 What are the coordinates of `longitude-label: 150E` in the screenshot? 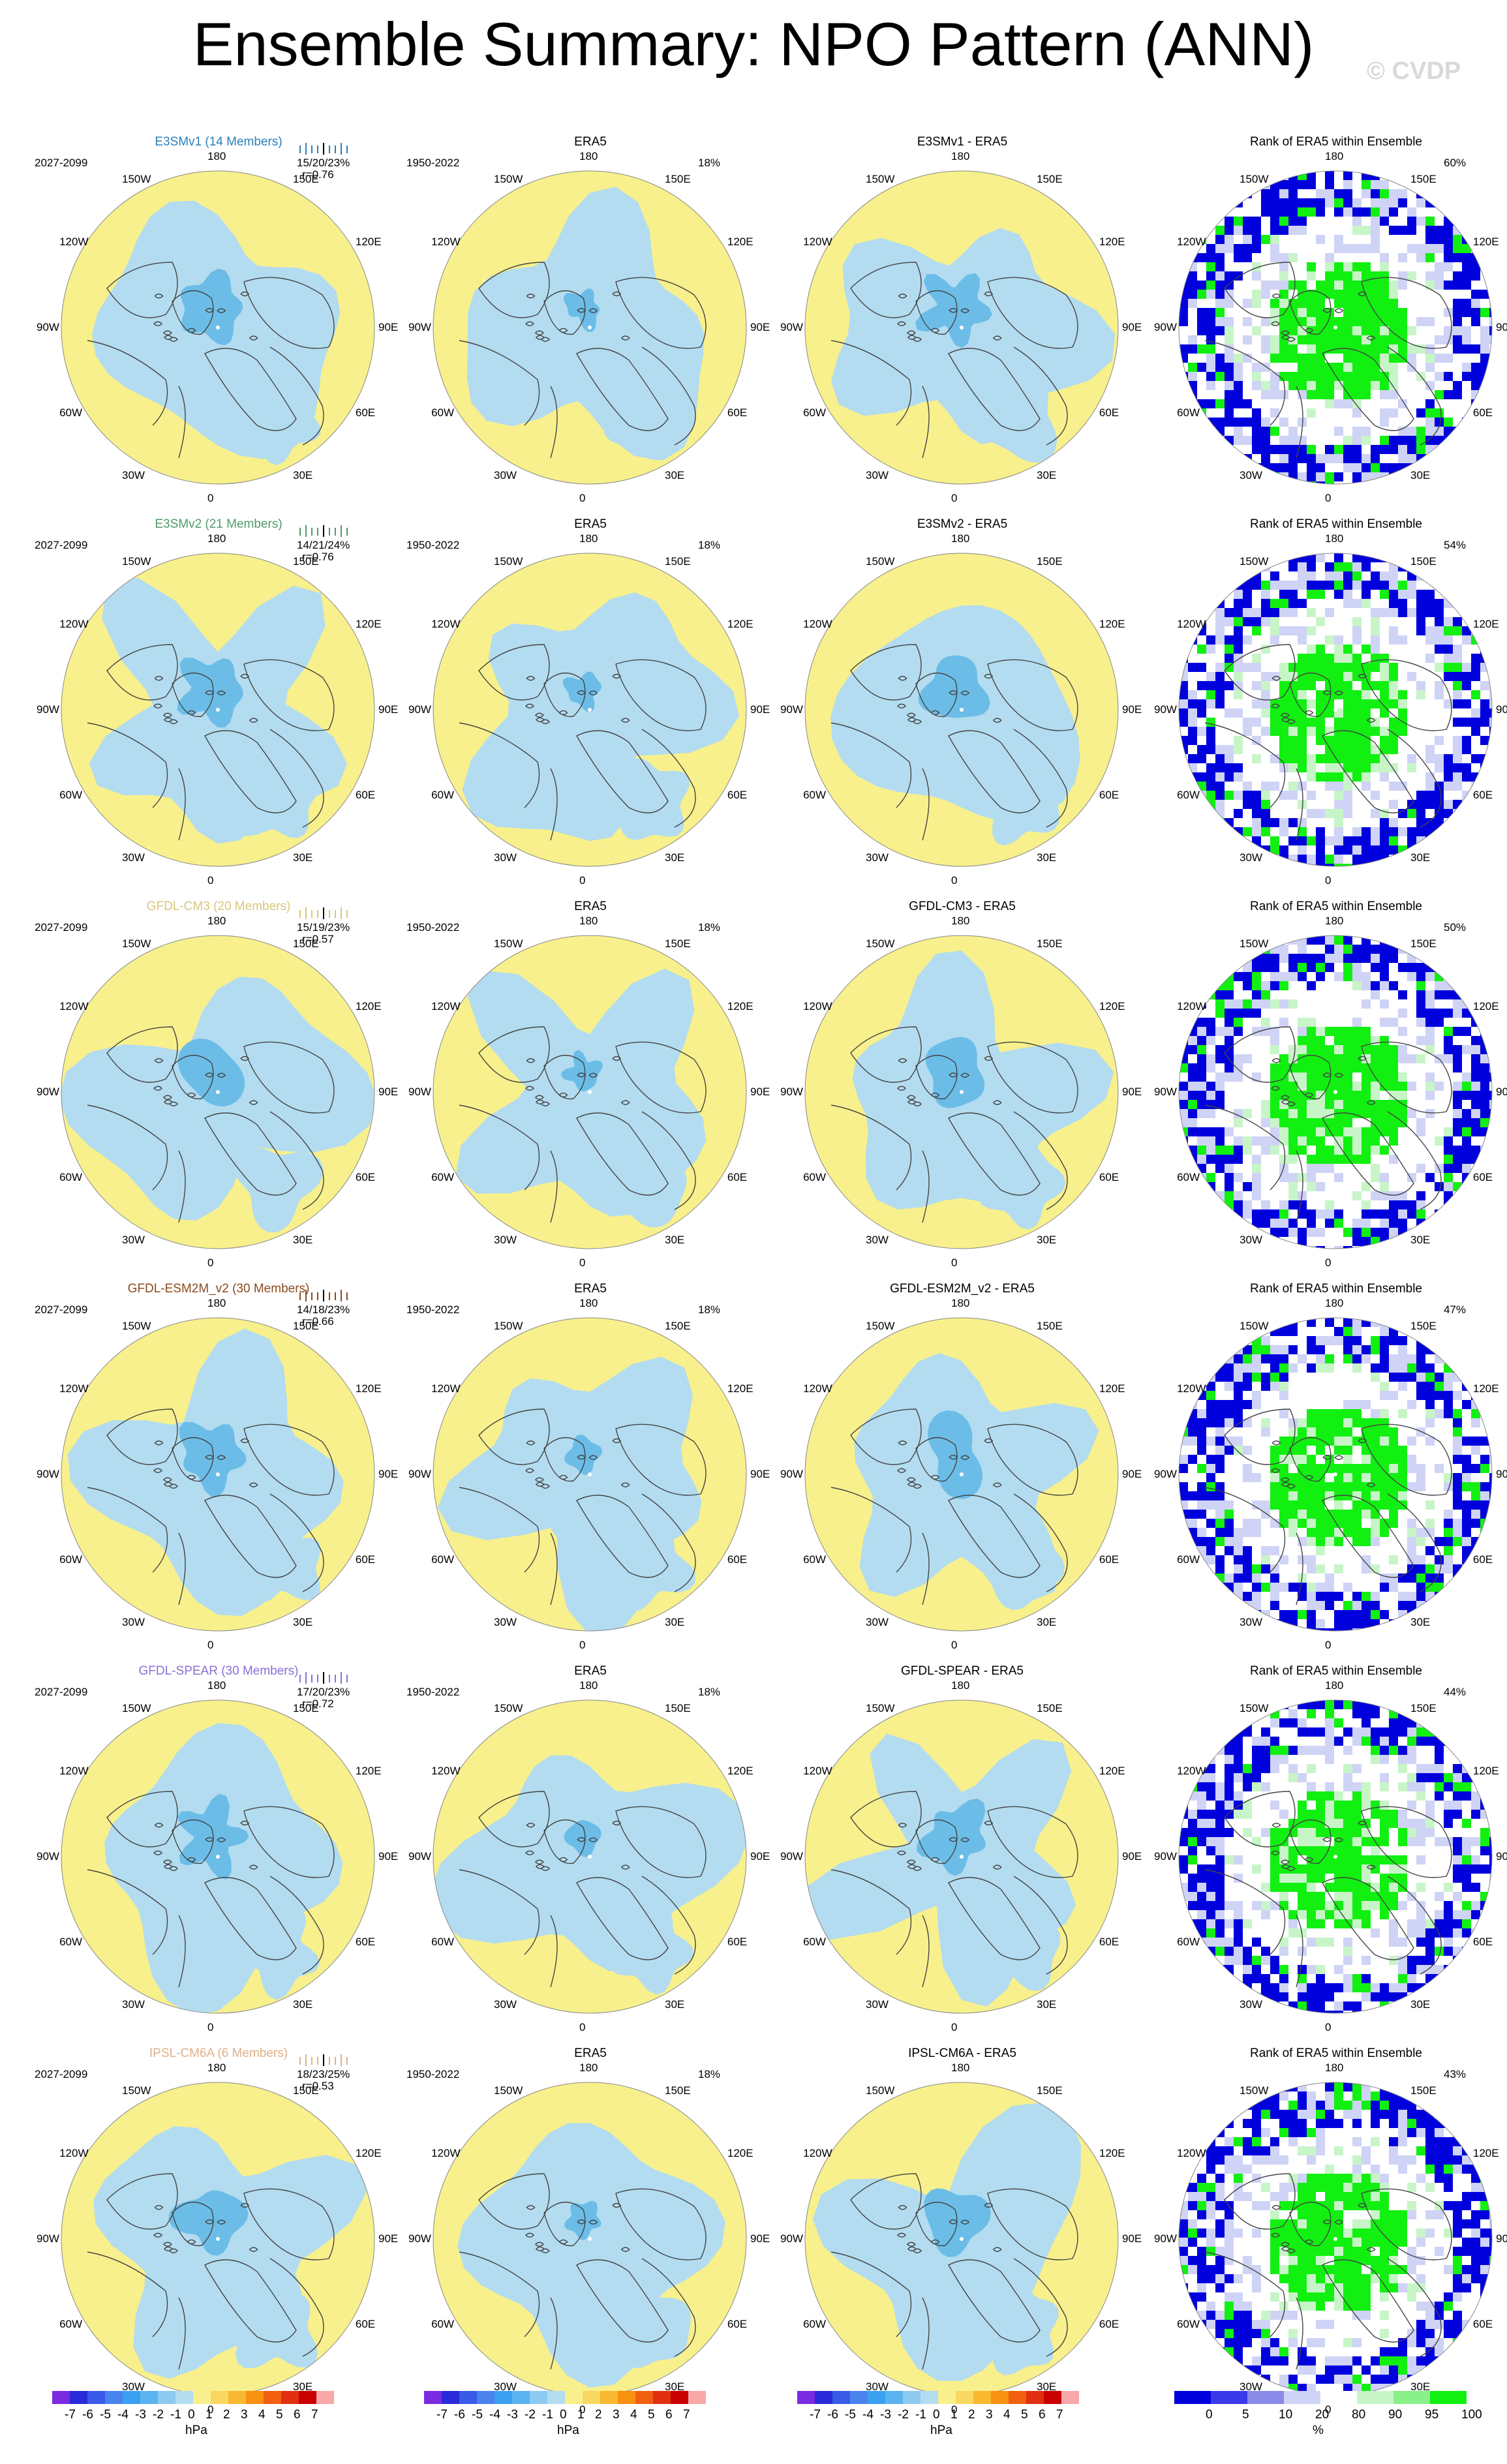 It's located at (306, 179).